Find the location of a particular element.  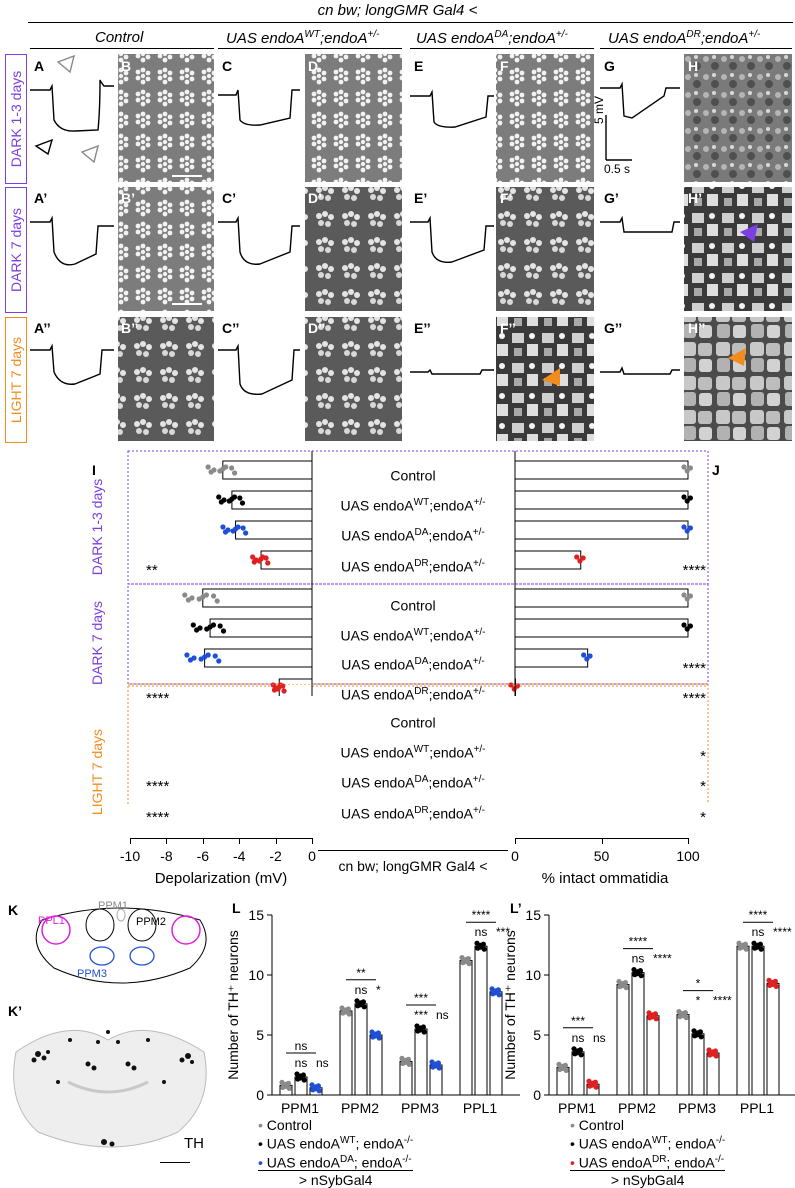

micrograph-D-prime is located at coordinates (353, 249).